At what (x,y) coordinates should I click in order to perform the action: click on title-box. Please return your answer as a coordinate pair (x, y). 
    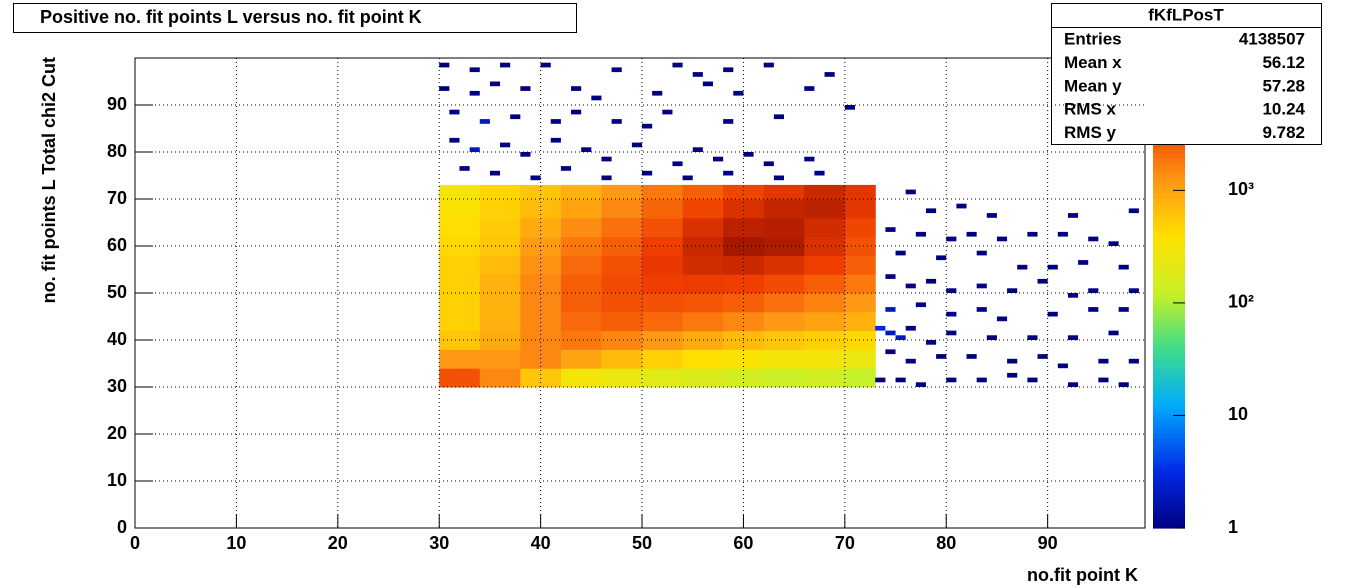
    Looking at the image, I should click on (295, 18).